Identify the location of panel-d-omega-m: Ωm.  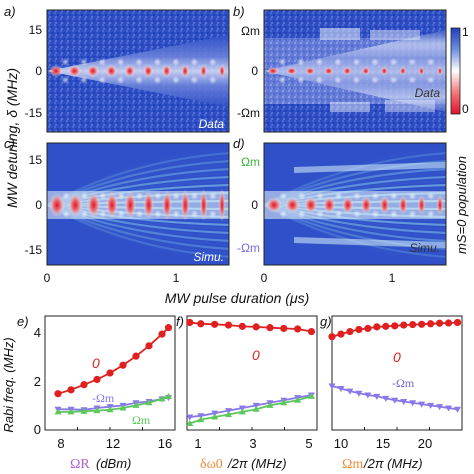
(250, 162).